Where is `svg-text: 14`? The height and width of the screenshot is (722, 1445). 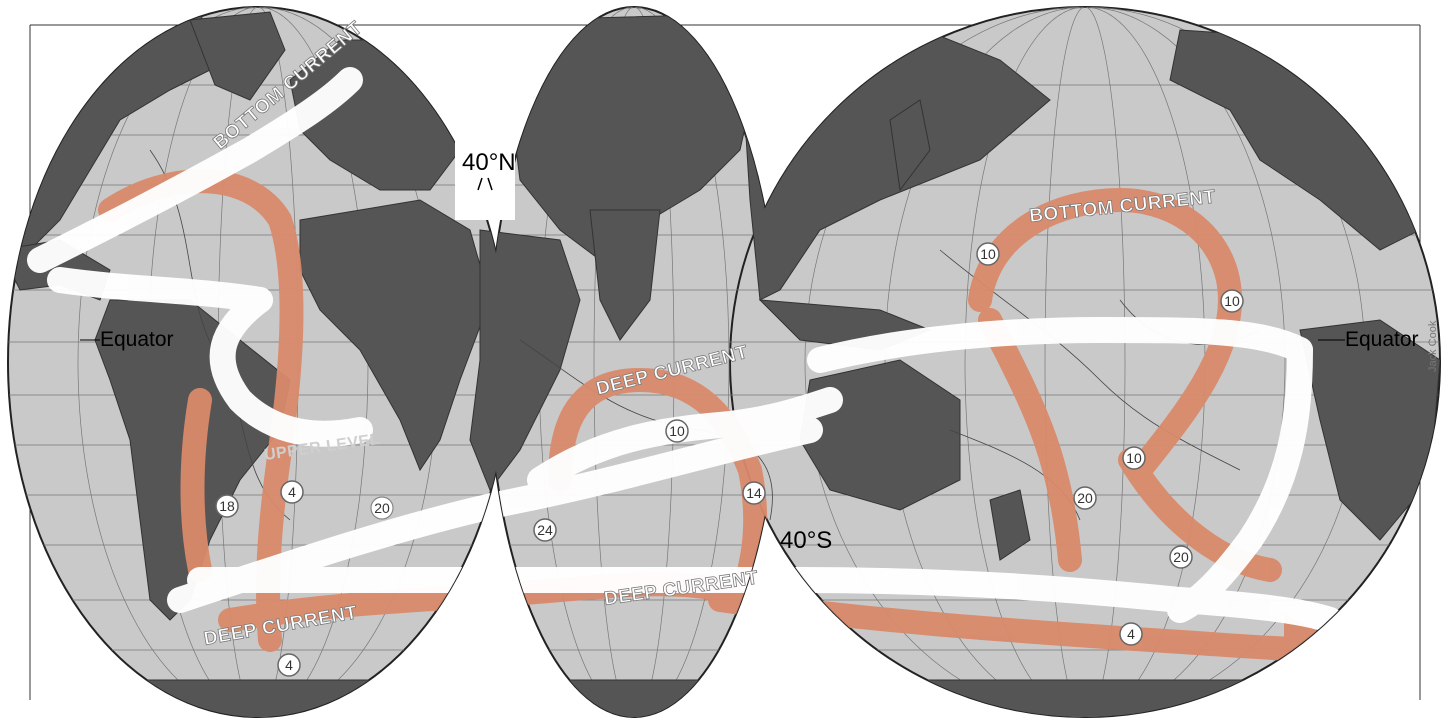
svg-text: 14 is located at coordinates (754, 493).